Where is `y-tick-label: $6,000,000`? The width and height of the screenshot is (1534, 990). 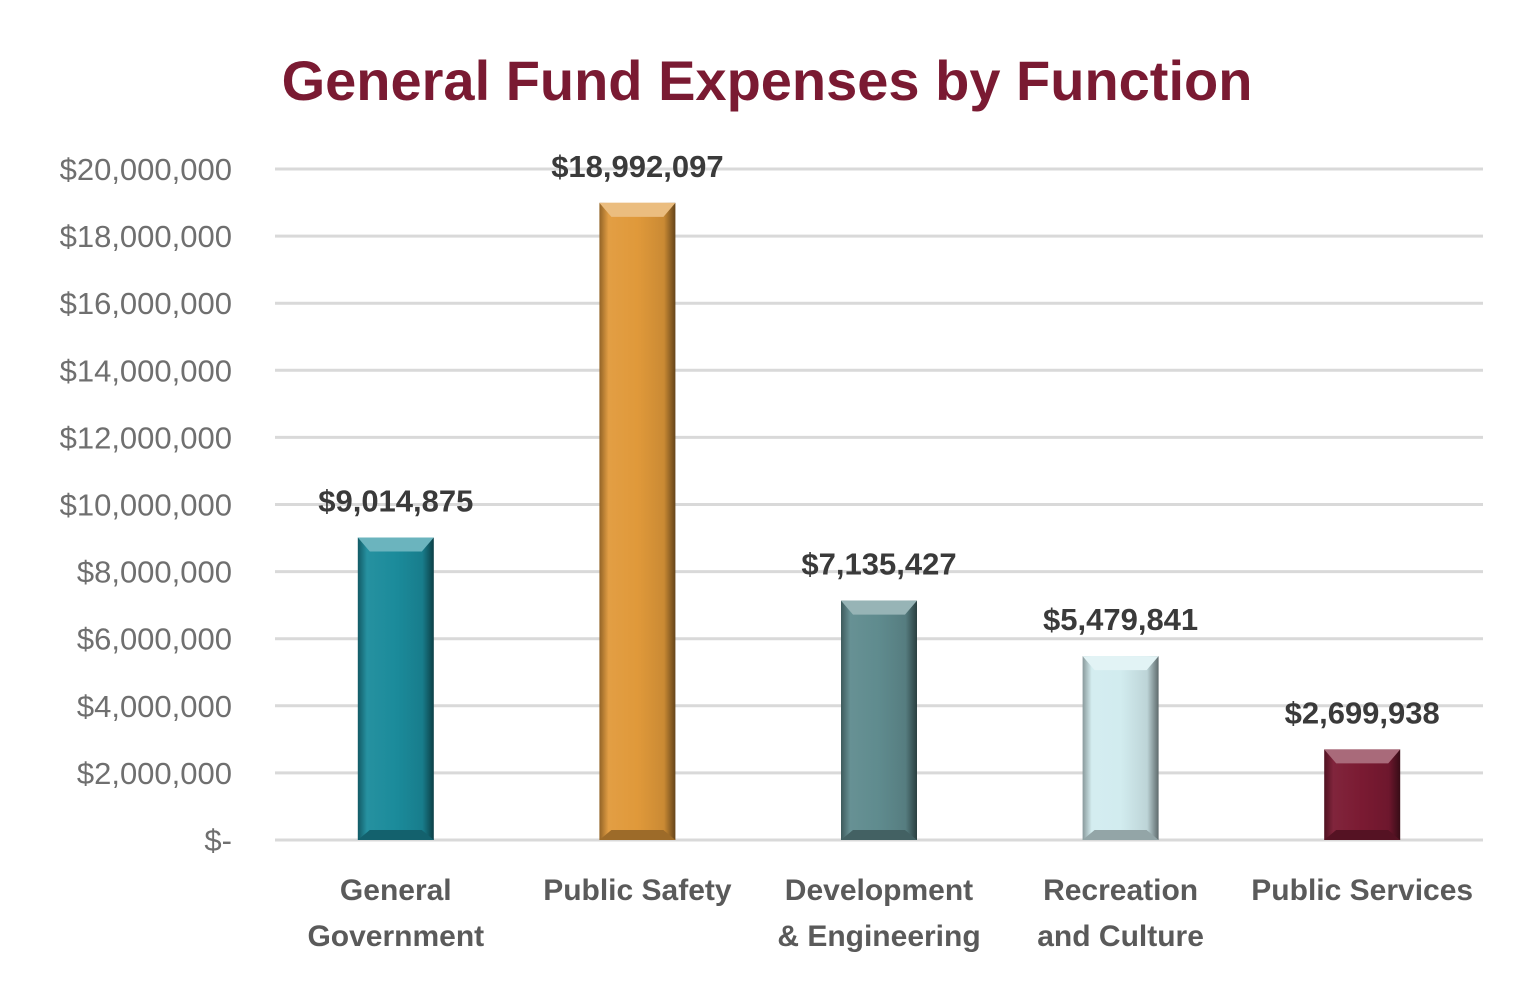 y-tick-label: $6,000,000 is located at coordinates (154, 639).